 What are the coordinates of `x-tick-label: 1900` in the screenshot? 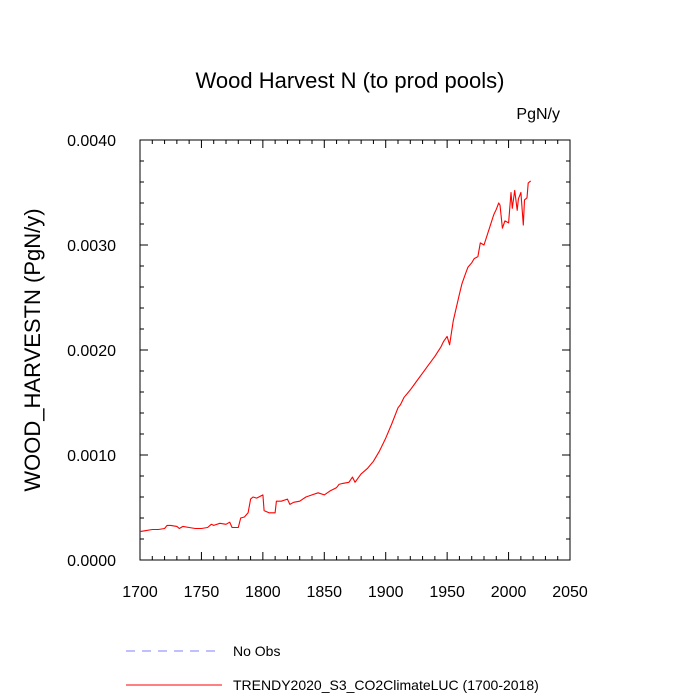 It's located at (386, 592).